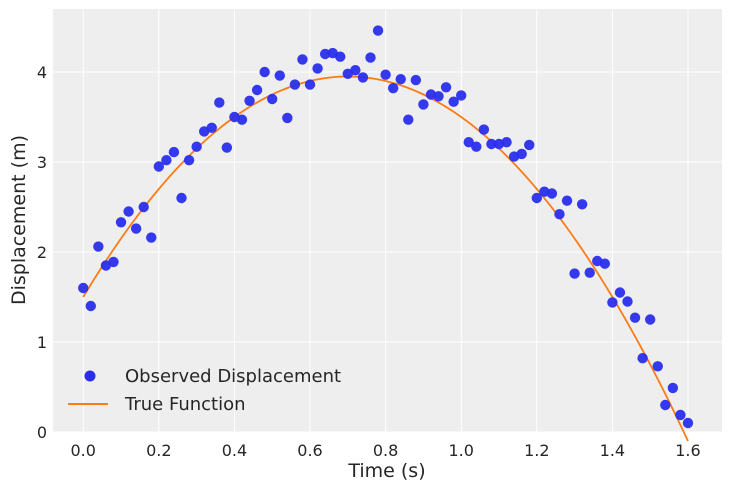 This screenshot has height=491, width=731. Describe the element at coordinates (460, 450) in the screenshot. I see `x-tick-label: 1.0` at that location.